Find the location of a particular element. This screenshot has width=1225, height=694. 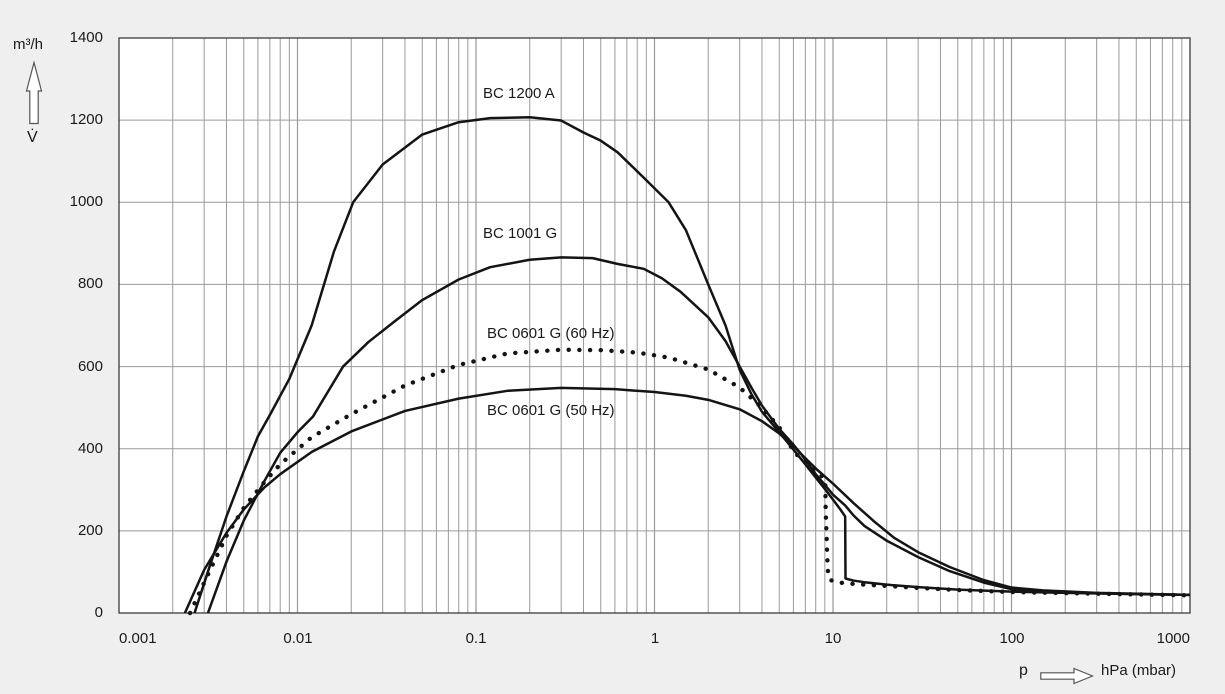

y-axis-quantity-symbol: V̇ is located at coordinates (32, 137).